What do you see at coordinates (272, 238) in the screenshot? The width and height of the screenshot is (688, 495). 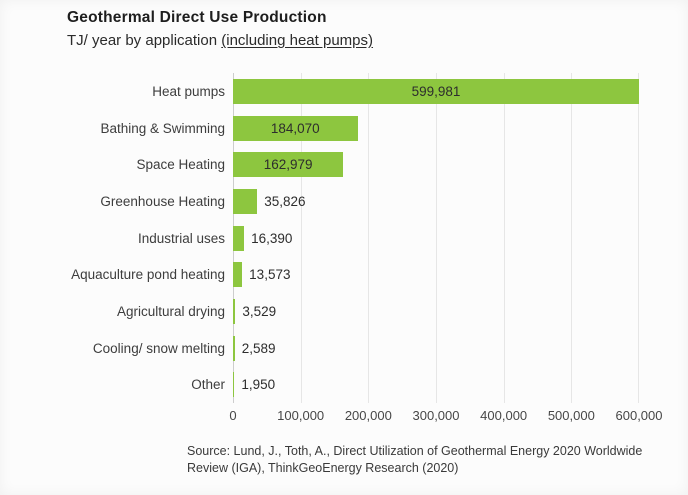 I see `value-label-industrial-uses: 16,390` at bounding box center [272, 238].